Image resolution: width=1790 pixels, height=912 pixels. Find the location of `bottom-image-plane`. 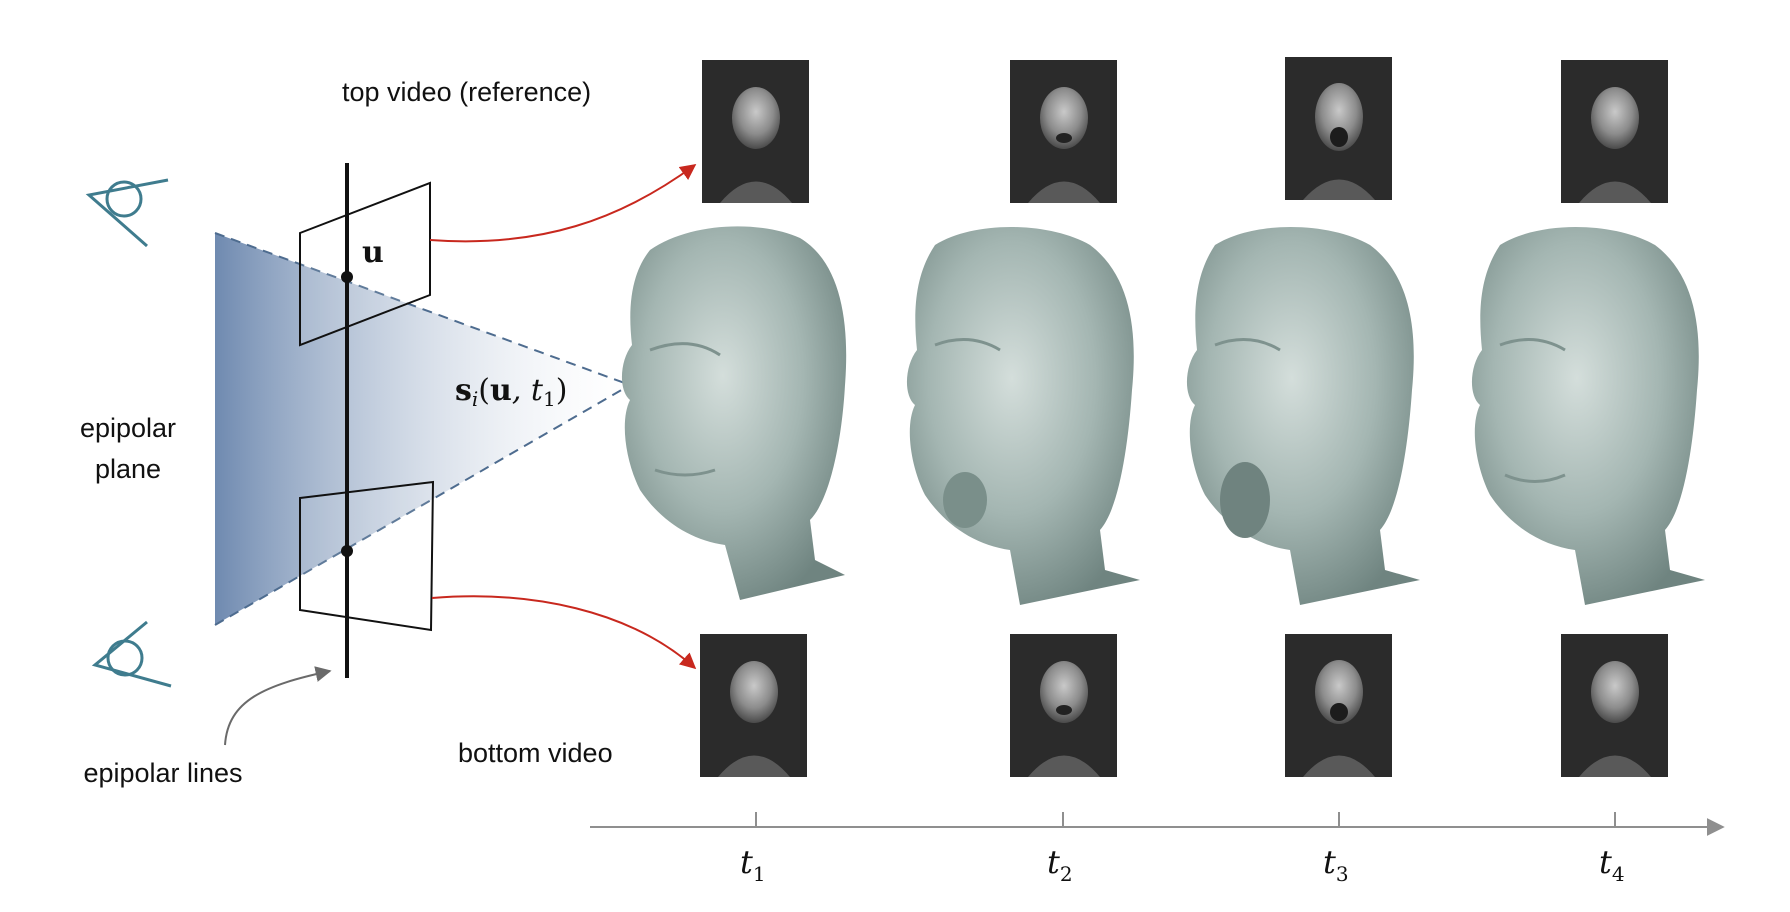

bottom-image-plane is located at coordinates (367, 556).